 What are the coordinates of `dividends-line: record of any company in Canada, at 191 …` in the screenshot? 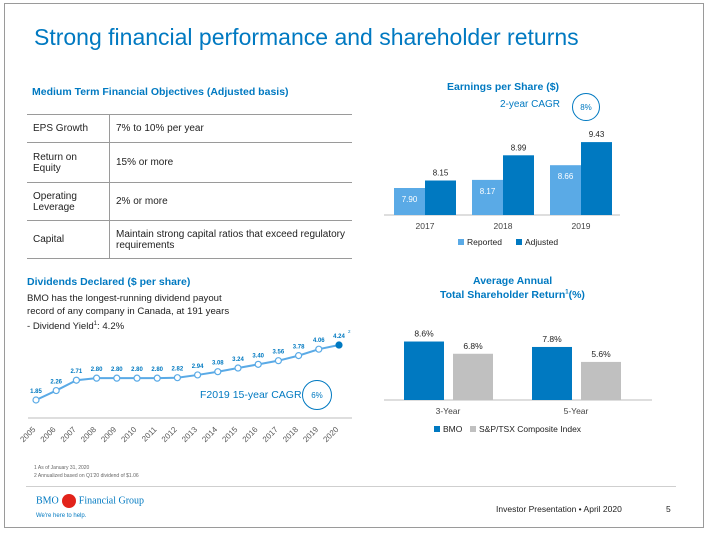 It's located at (128, 311).